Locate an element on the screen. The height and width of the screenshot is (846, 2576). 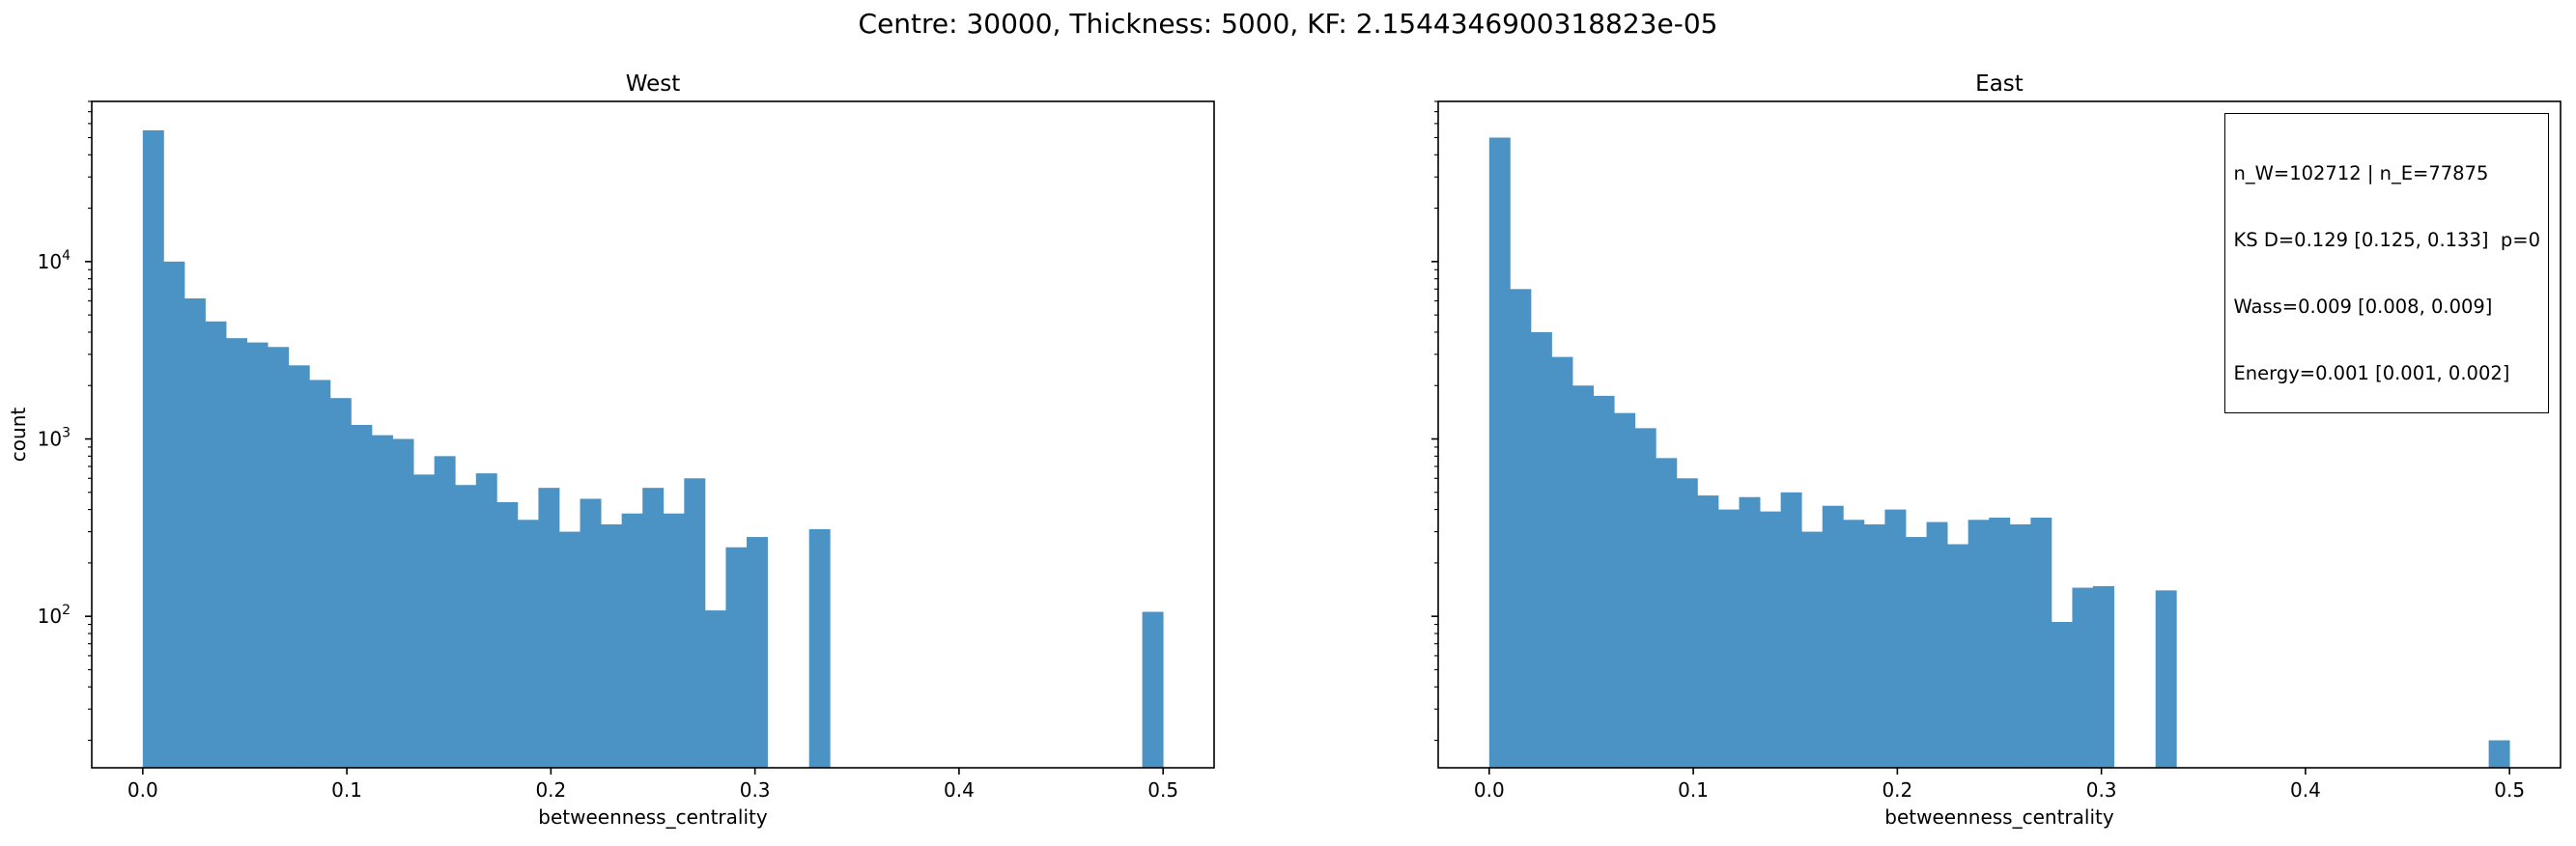
y-tick-label: 10⁴ is located at coordinates (54, 260).